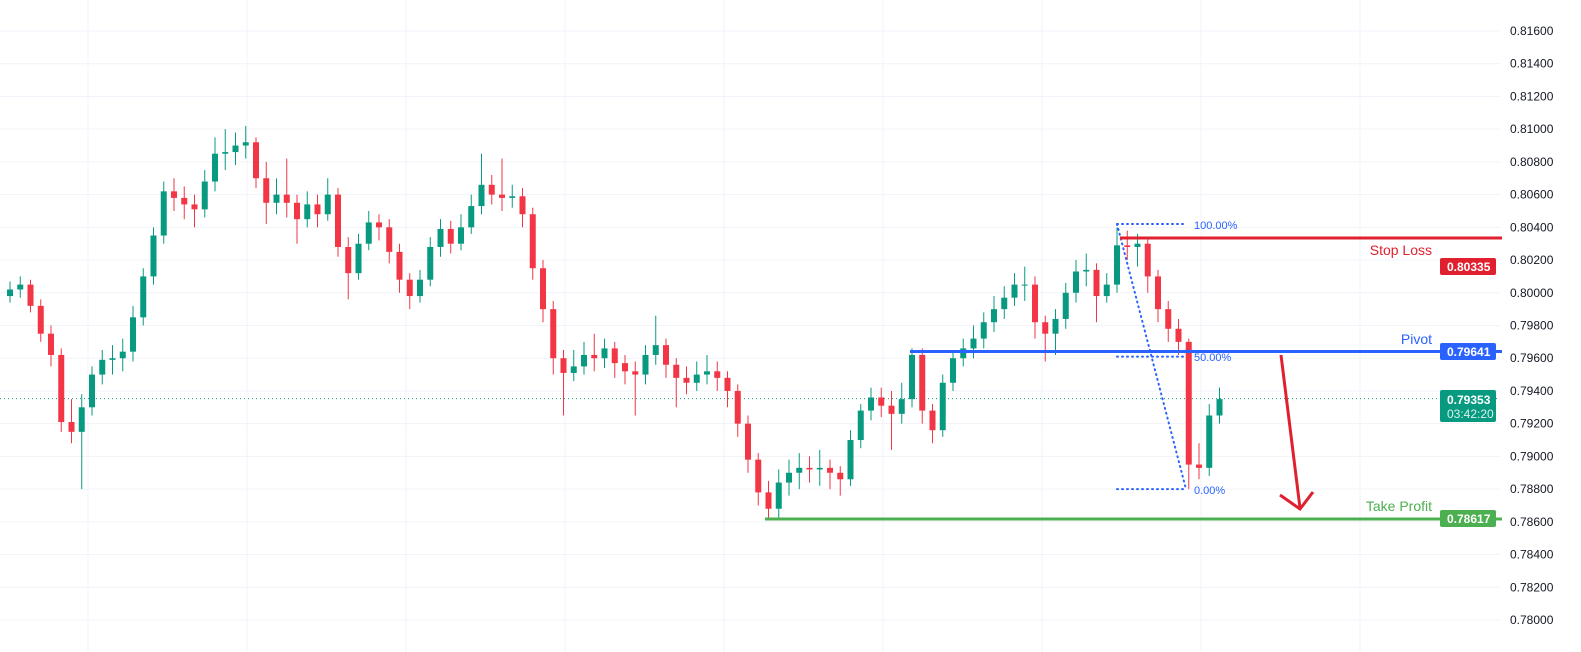 Image resolution: width=1581 pixels, height=652 pixels. Describe the element at coordinates (1297, 501) in the screenshot. I see `down-arrow-head-icon` at that location.